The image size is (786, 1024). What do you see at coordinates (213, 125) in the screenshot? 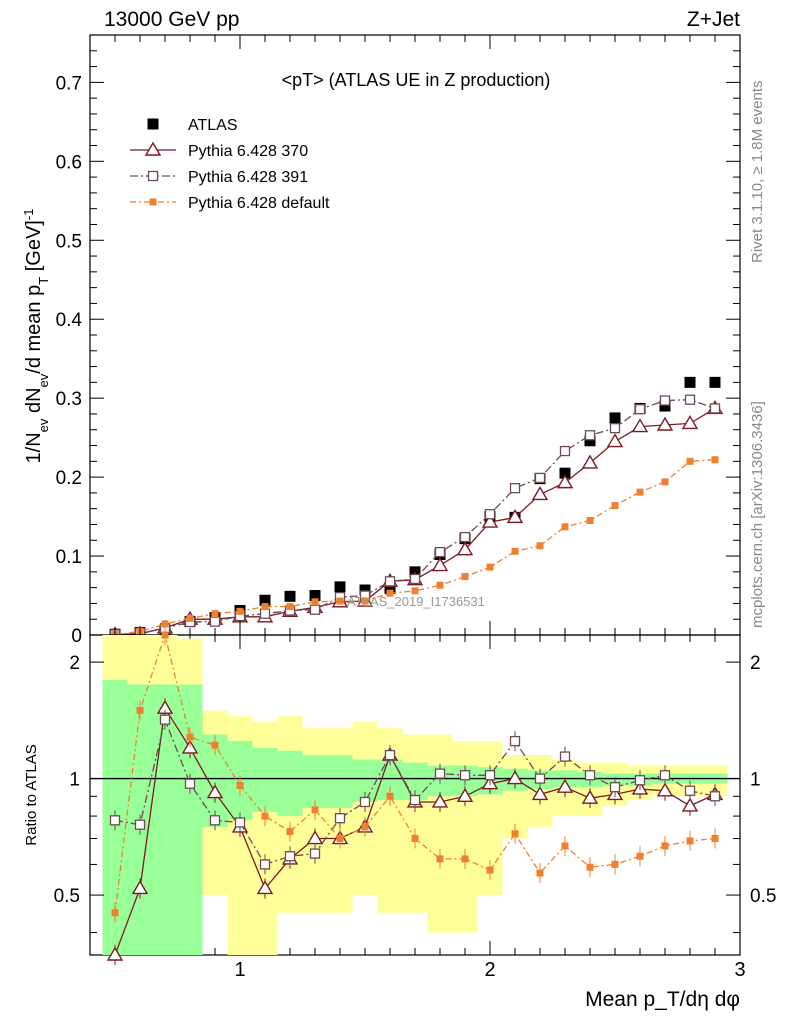
I see `legend-label: ATLAS` at bounding box center [213, 125].